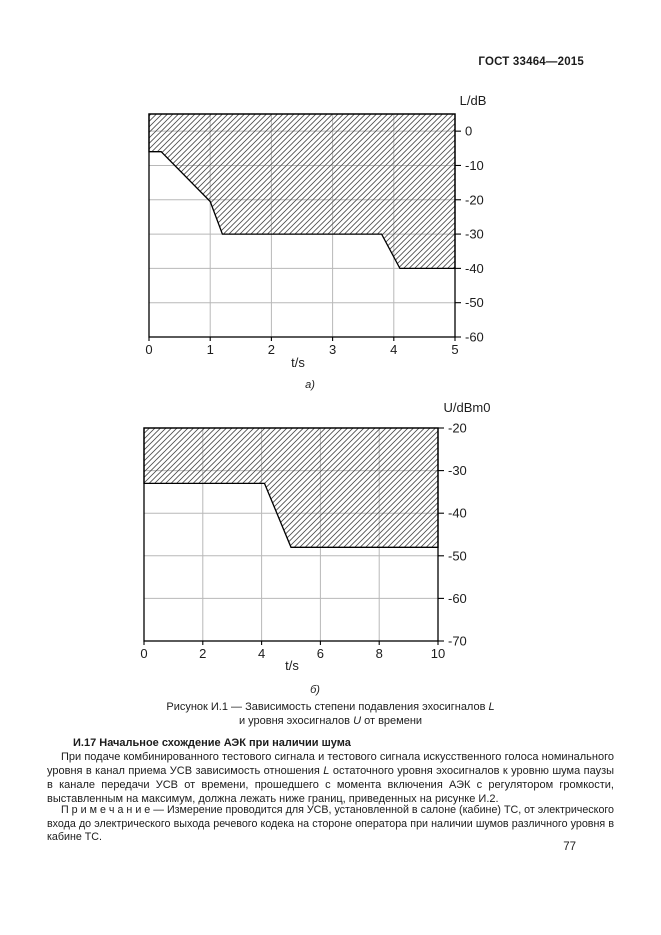 This screenshot has width=661, height=935. Describe the element at coordinates (457, 641) in the screenshot. I see `svg-text: -70` at that location.